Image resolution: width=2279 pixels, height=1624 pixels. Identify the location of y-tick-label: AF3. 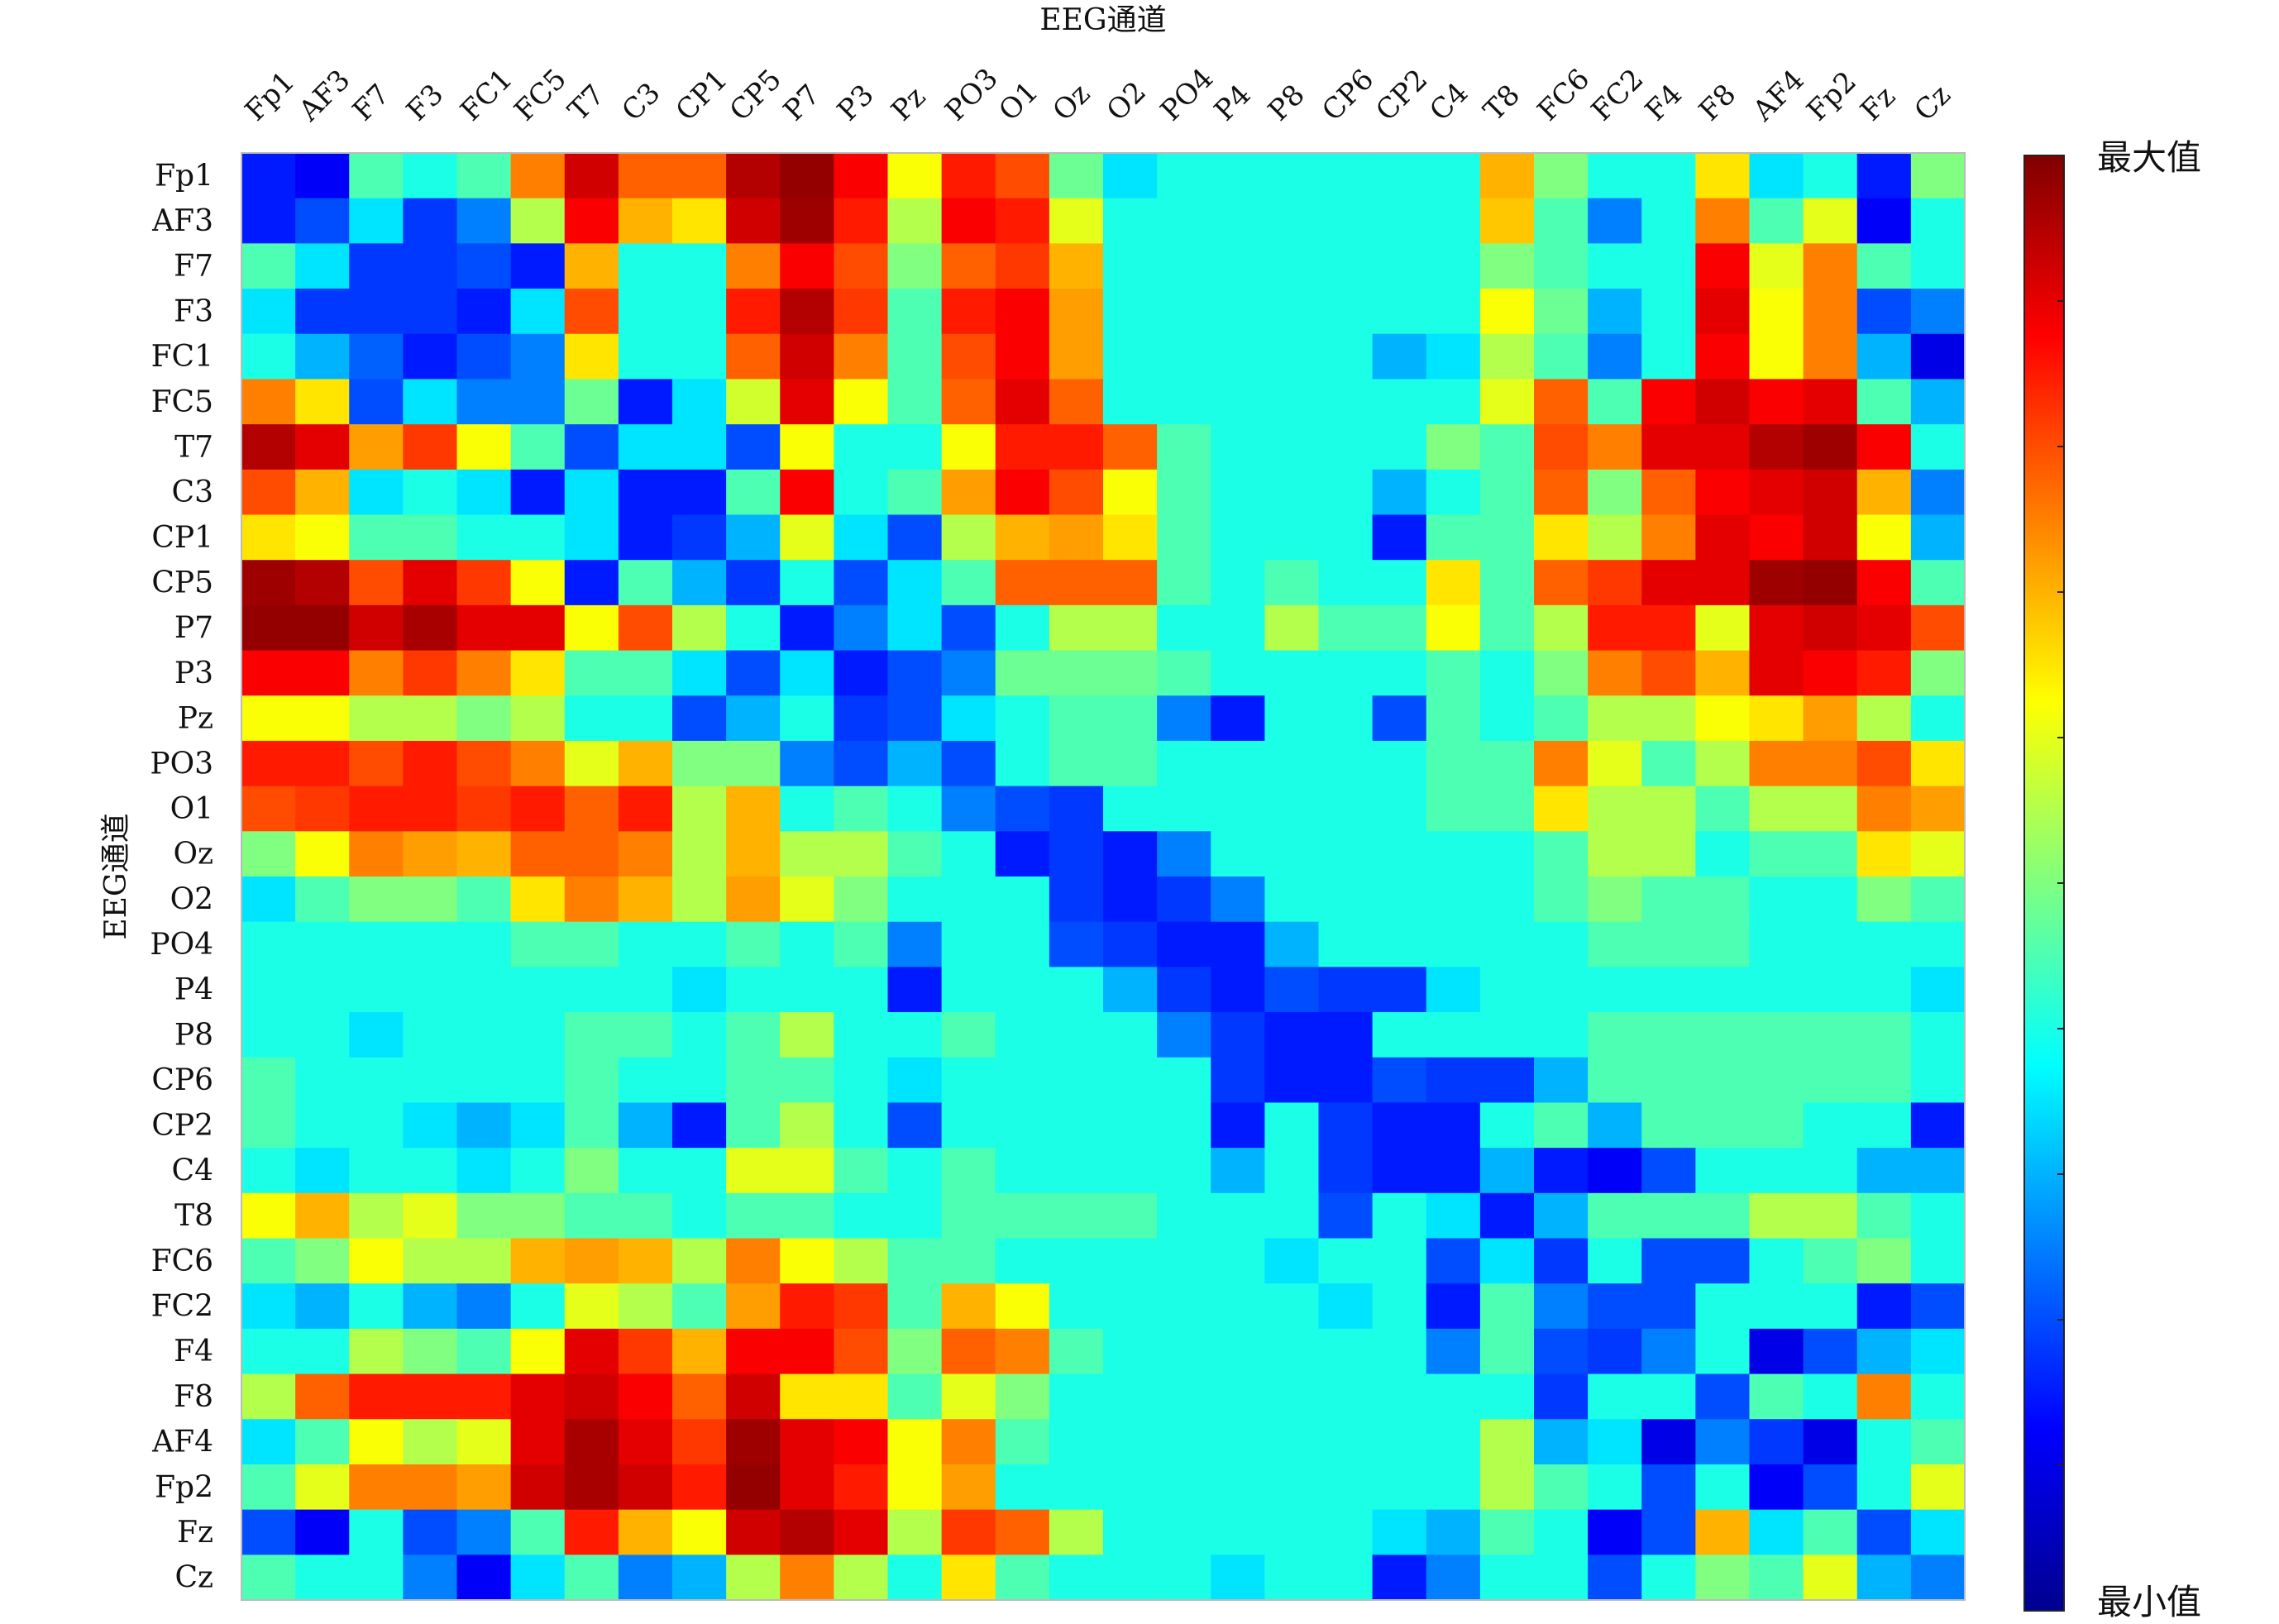
(182, 221).